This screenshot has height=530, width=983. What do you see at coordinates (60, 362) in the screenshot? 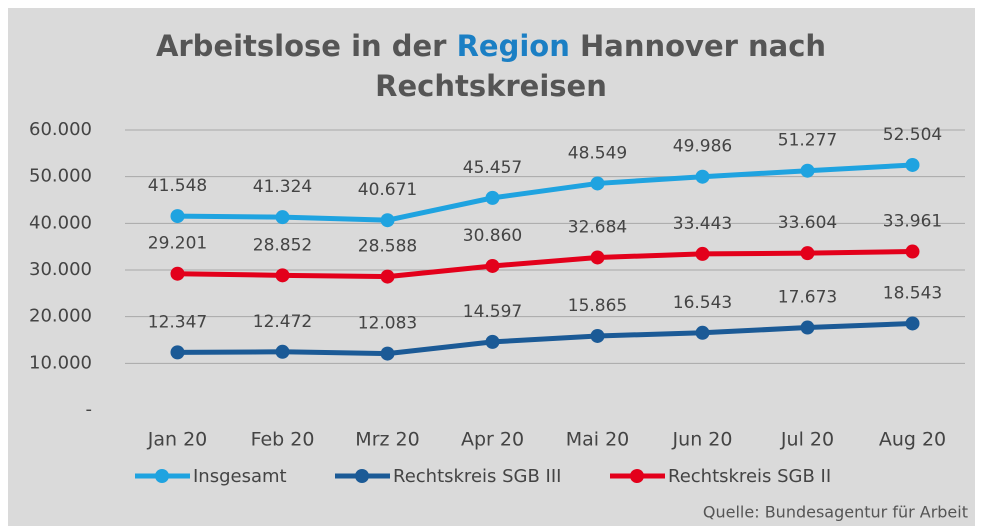
I see `y-tick-label: 10.000` at bounding box center [60, 362].